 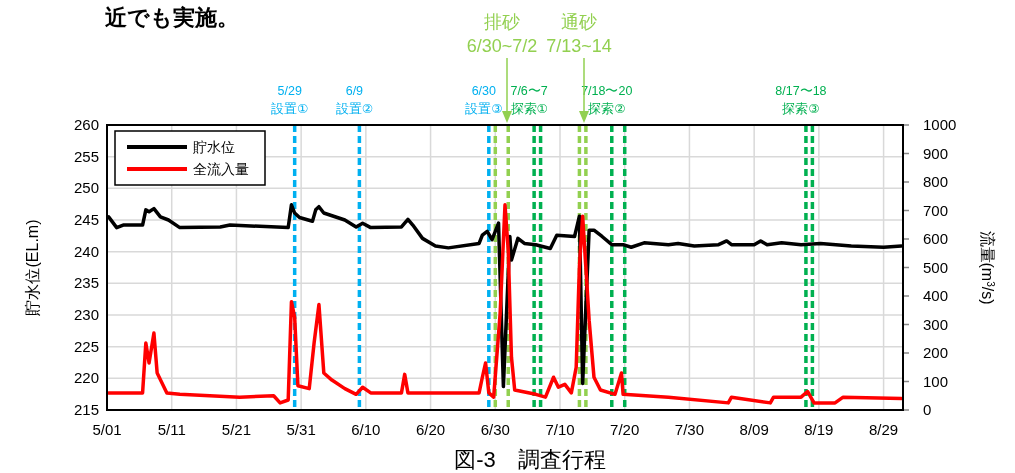 What do you see at coordinates (495, 429) in the screenshot?
I see `x-tick-label: 6/30` at bounding box center [495, 429].